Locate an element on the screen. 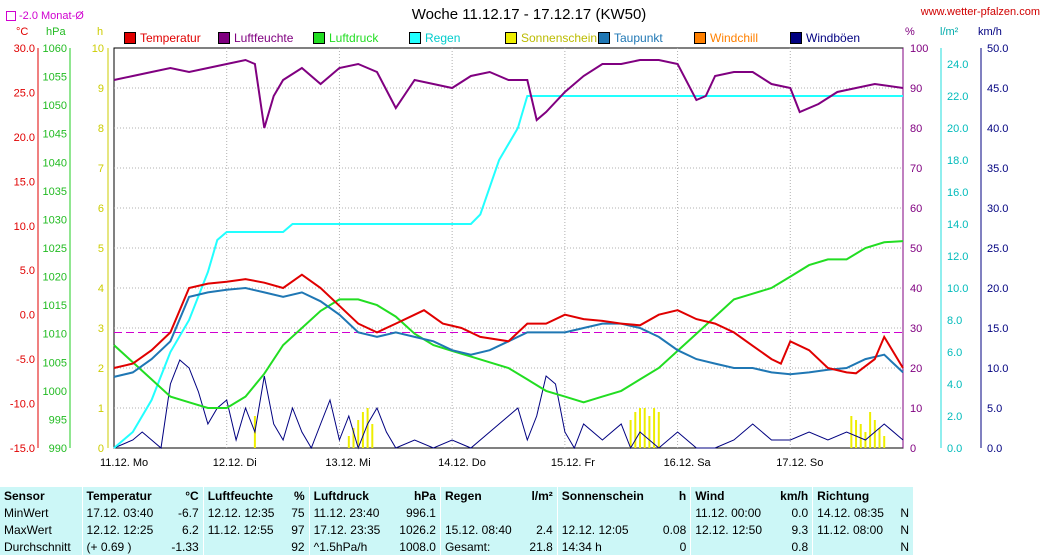  hum-tick-label: 50 is located at coordinates (916, 249).